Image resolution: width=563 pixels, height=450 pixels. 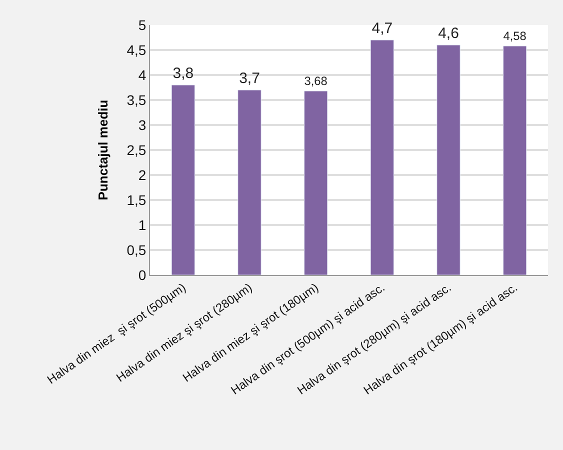 What do you see at coordinates (142, 224) in the screenshot?
I see `y-tick-label: 1` at bounding box center [142, 224].